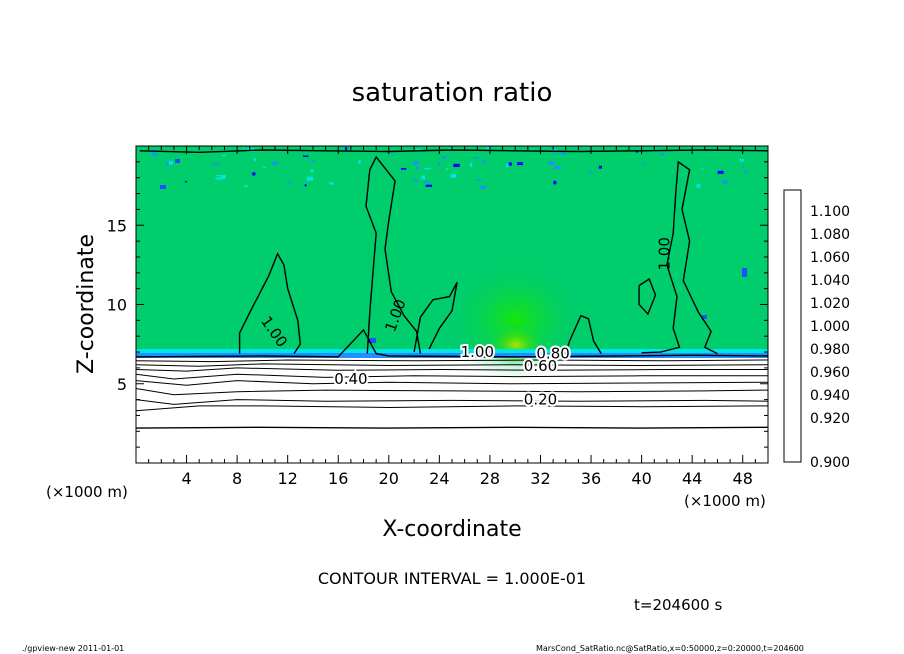  Describe the element at coordinates (830, 212) in the screenshot. I see `colorbar-label: 1.100` at that location.